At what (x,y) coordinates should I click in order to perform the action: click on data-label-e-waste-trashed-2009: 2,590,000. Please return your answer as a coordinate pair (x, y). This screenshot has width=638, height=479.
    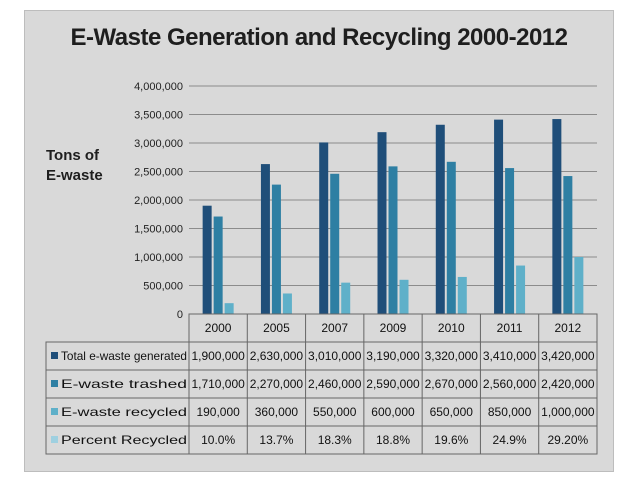
    Looking at the image, I should click on (393, 384).